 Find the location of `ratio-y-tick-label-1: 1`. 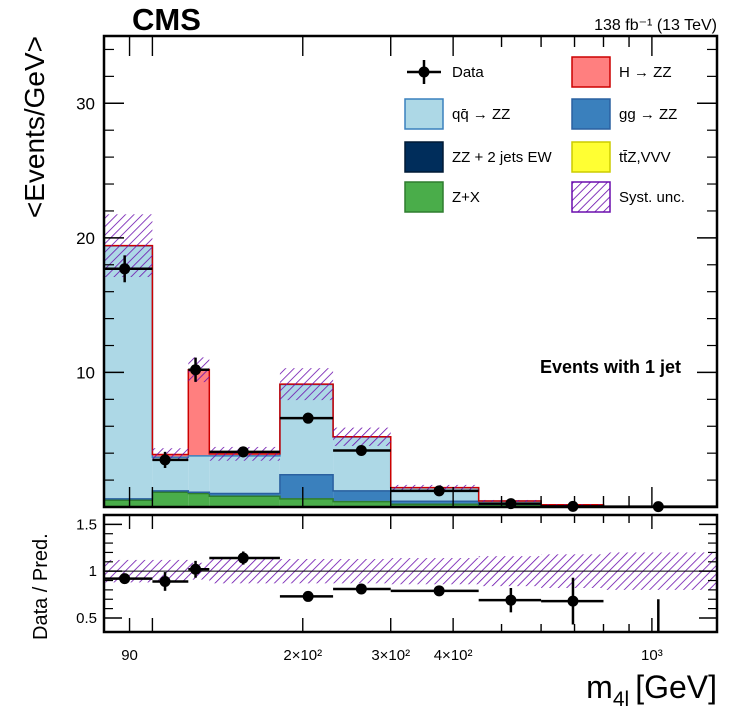

ratio-y-tick-label-1: 1 is located at coordinates (93, 571).